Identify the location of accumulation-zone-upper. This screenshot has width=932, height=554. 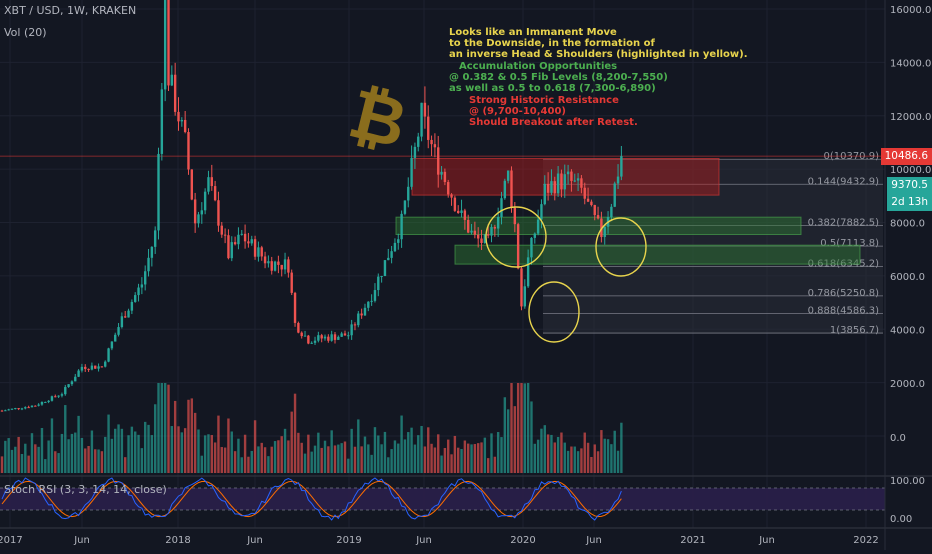
(598, 226).